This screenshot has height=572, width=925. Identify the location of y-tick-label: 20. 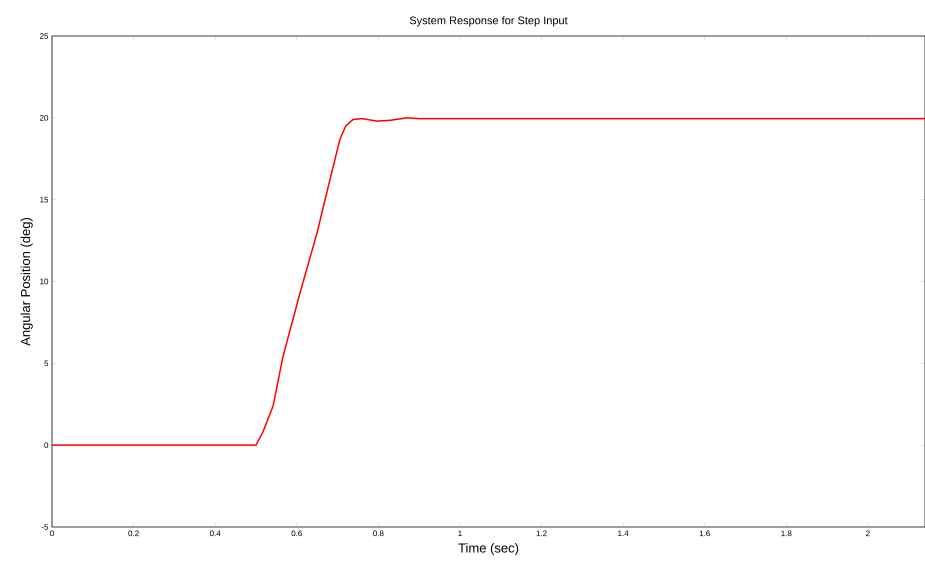
(44, 117).